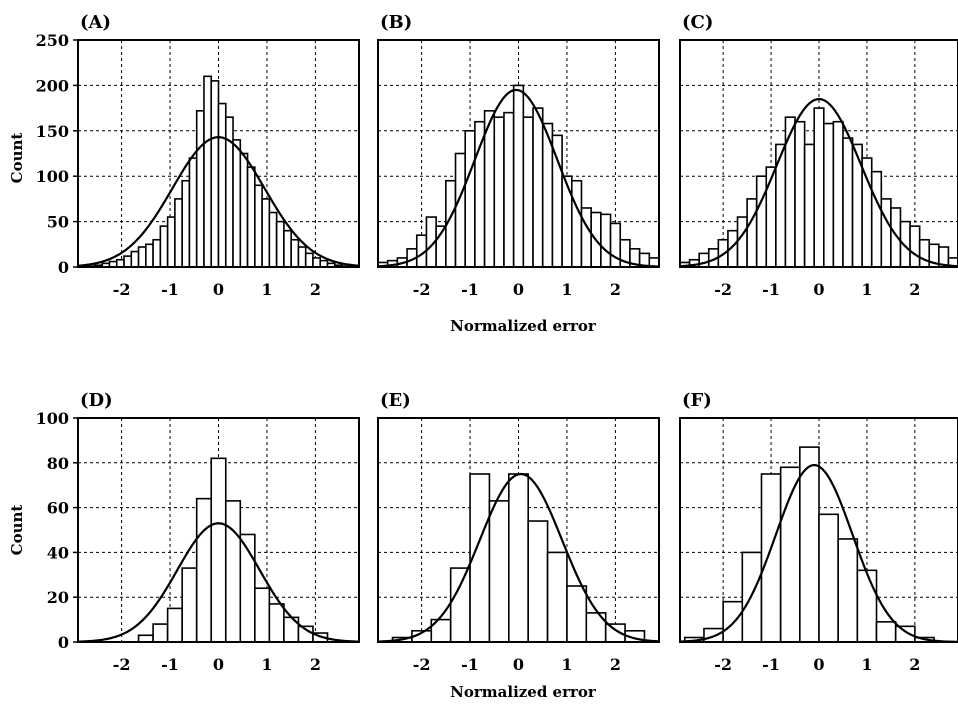 The image size is (958, 705). I want to click on y-tick-label: 80, so click(58, 463).